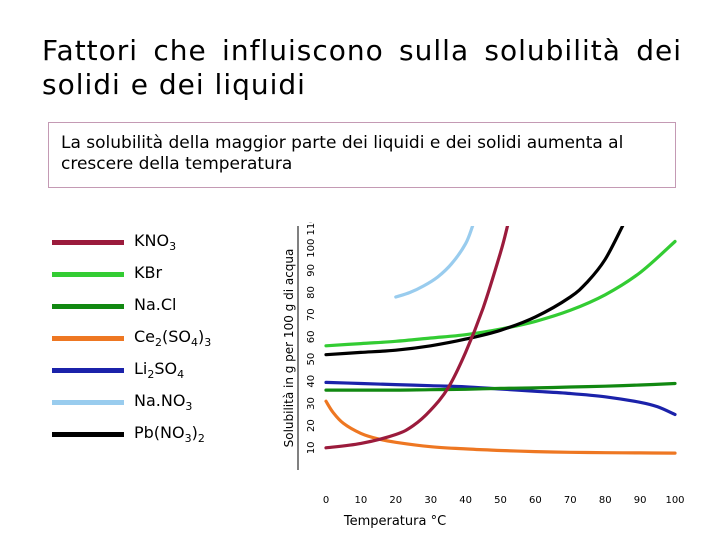 The height and width of the screenshot is (540, 720). I want to click on y-tick-label: 10, so click(311, 447).